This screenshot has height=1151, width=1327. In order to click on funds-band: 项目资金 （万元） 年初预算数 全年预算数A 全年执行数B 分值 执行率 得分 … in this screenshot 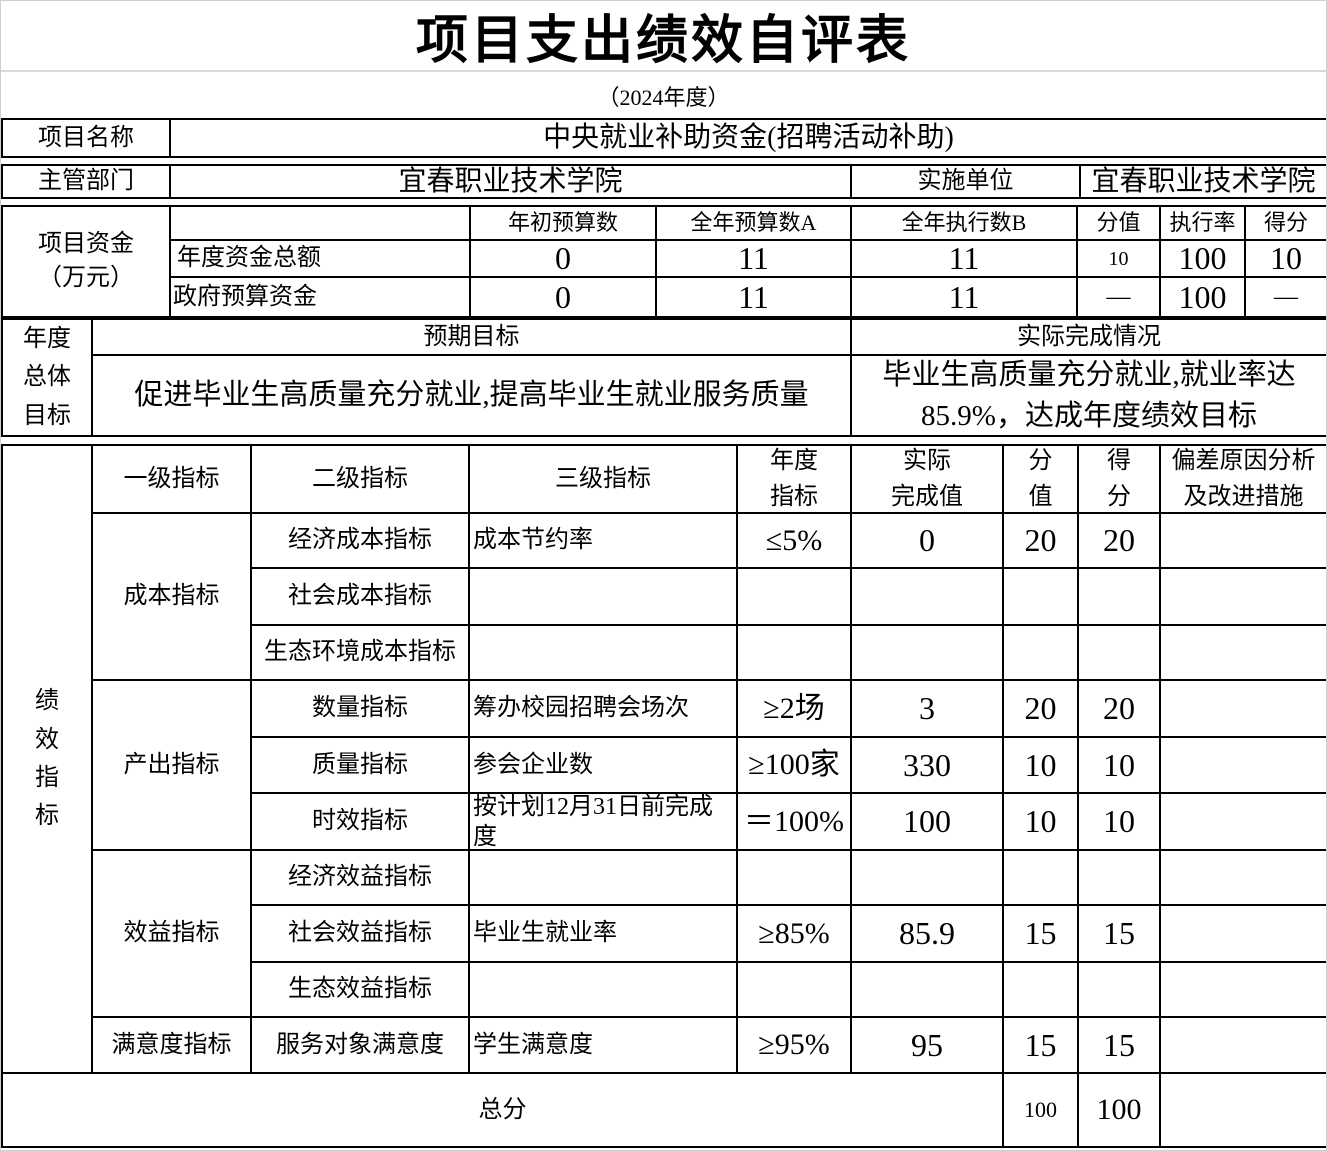, I will do `click(663, 261)`.